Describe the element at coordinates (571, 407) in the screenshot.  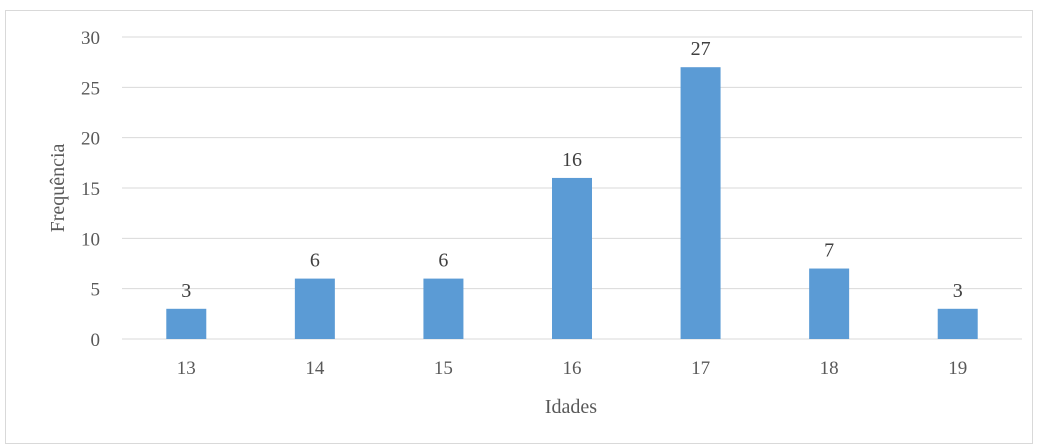
I see `x-axis-title: Idades` at that location.